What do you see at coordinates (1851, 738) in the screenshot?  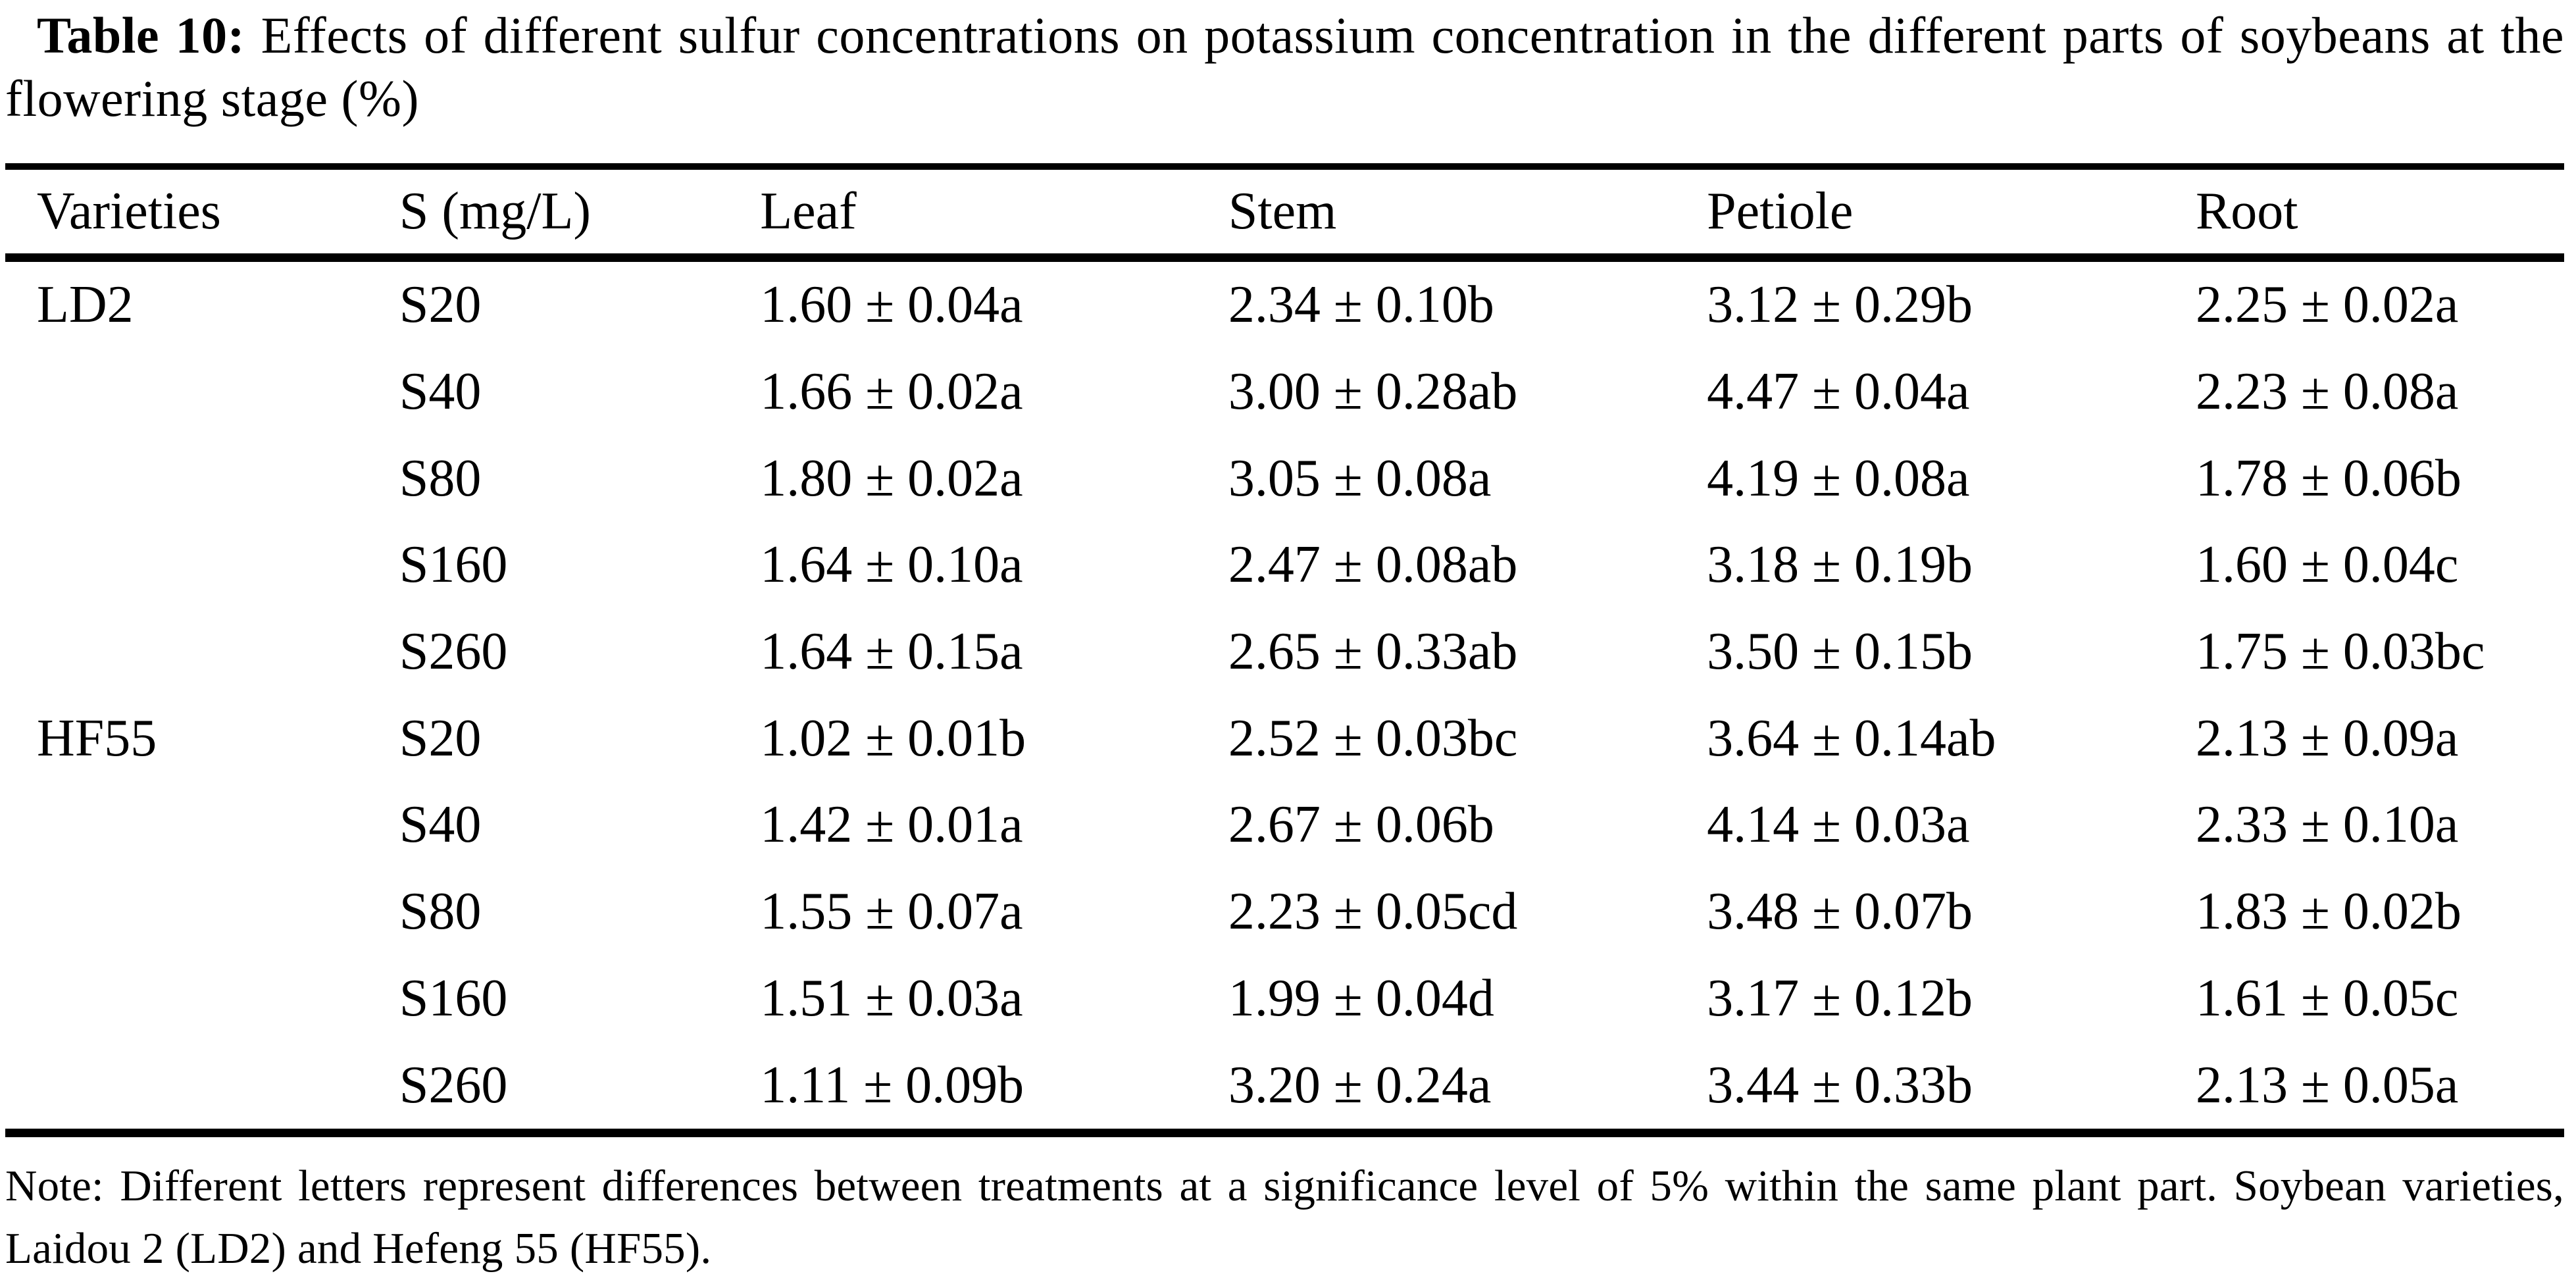 I see `cell-petiole: 3.64 ± 0.14ab` at bounding box center [1851, 738].